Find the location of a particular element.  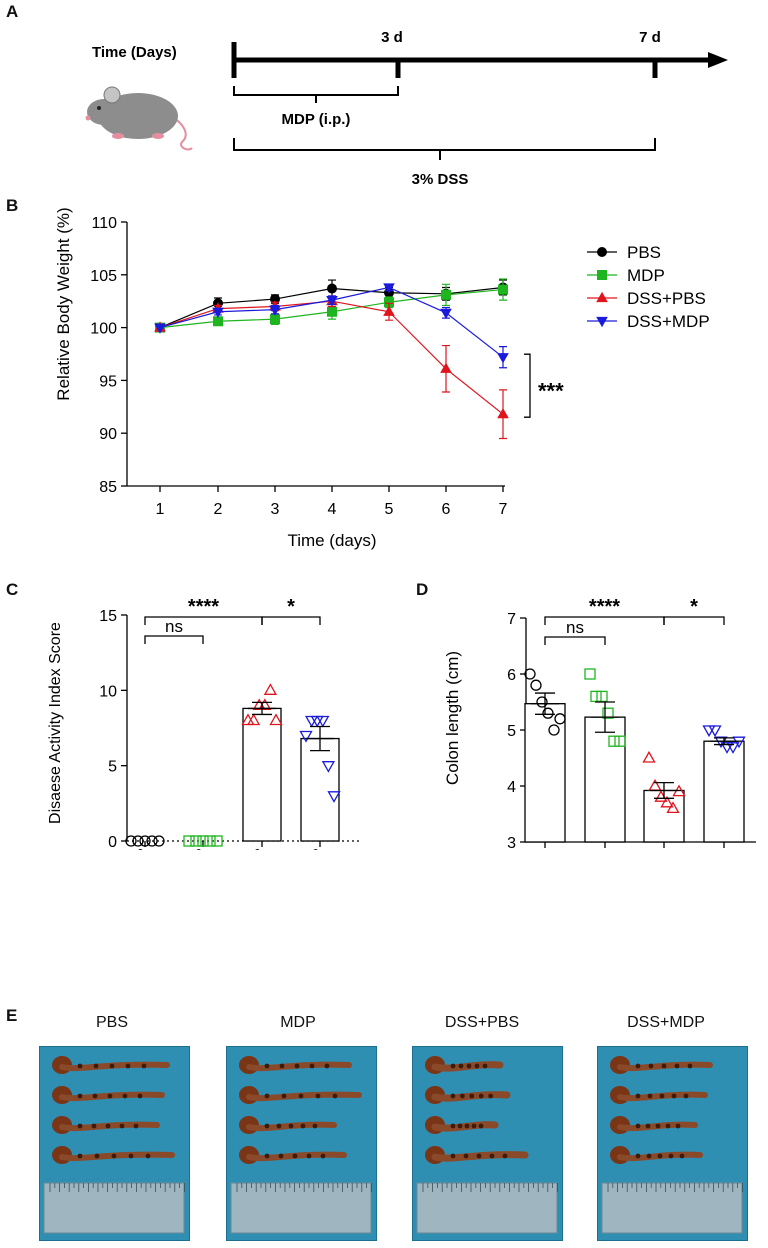

chart-b-x-tick-label: 7 is located at coordinates (503, 509).